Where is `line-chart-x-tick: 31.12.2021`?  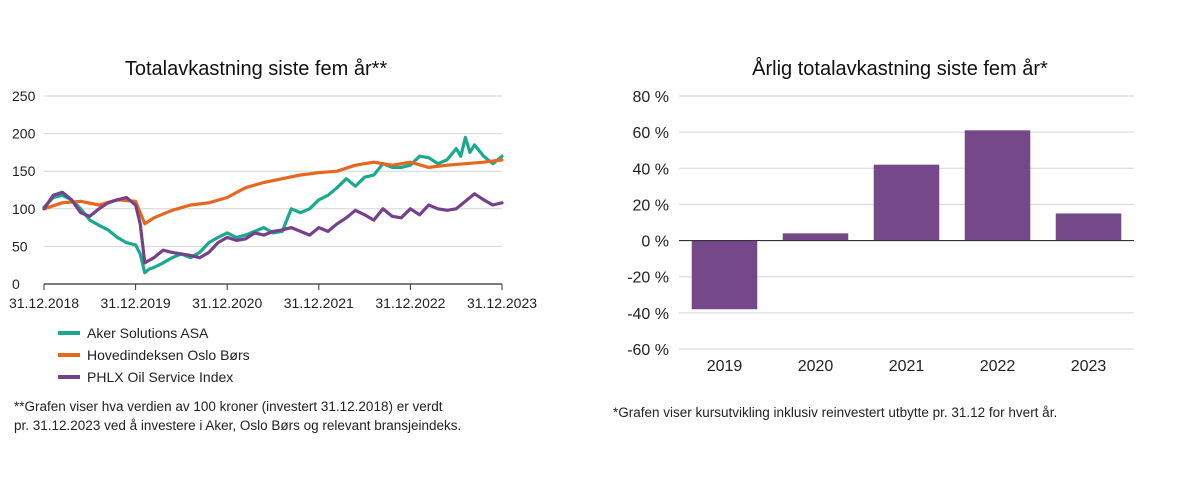 line-chart-x-tick: 31.12.2021 is located at coordinates (319, 303).